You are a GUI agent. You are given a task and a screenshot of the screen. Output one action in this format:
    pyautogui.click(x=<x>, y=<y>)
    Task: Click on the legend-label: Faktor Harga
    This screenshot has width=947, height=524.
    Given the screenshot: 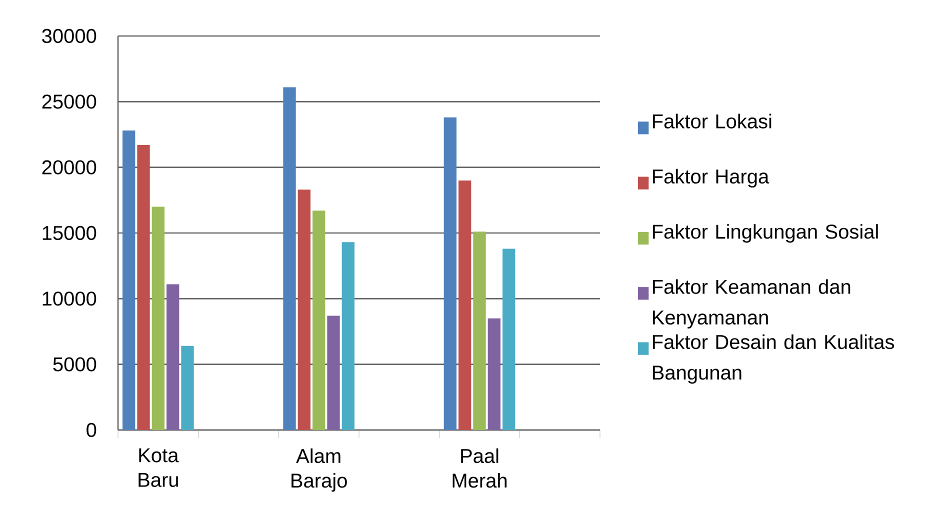 What is the action you would take?
    pyautogui.click(x=711, y=178)
    